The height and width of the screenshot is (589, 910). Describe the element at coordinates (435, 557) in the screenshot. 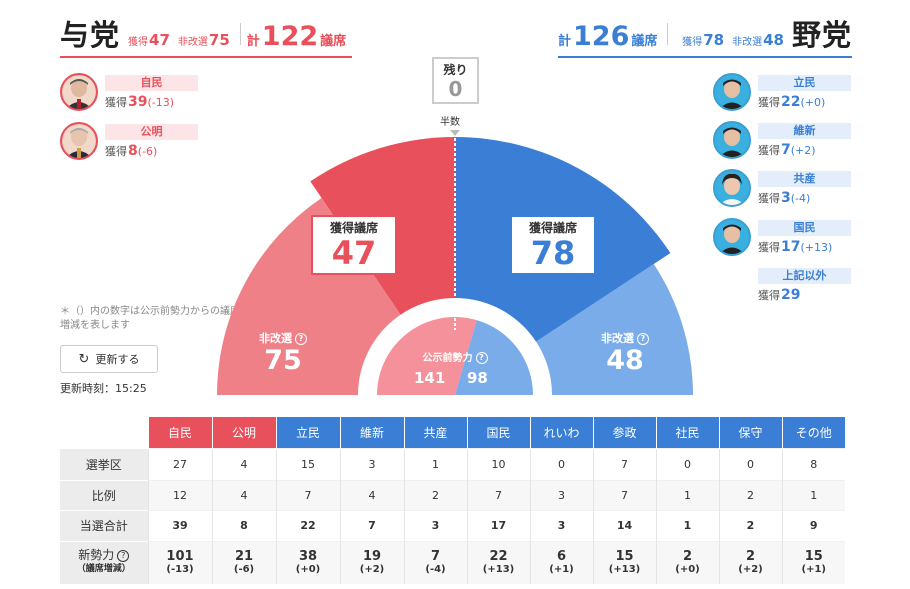

I see `new-power-value: 7` at that location.